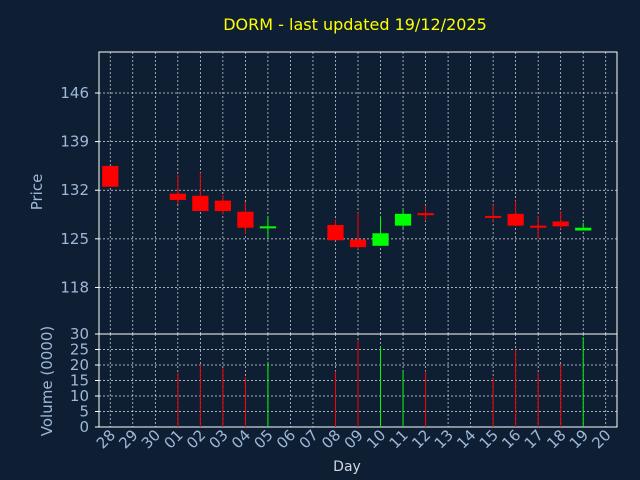 Image resolution: width=640 pixels, height=480 pixels. What do you see at coordinates (84, 412) in the screenshot?
I see `volume-tick-label: 5` at bounding box center [84, 412].